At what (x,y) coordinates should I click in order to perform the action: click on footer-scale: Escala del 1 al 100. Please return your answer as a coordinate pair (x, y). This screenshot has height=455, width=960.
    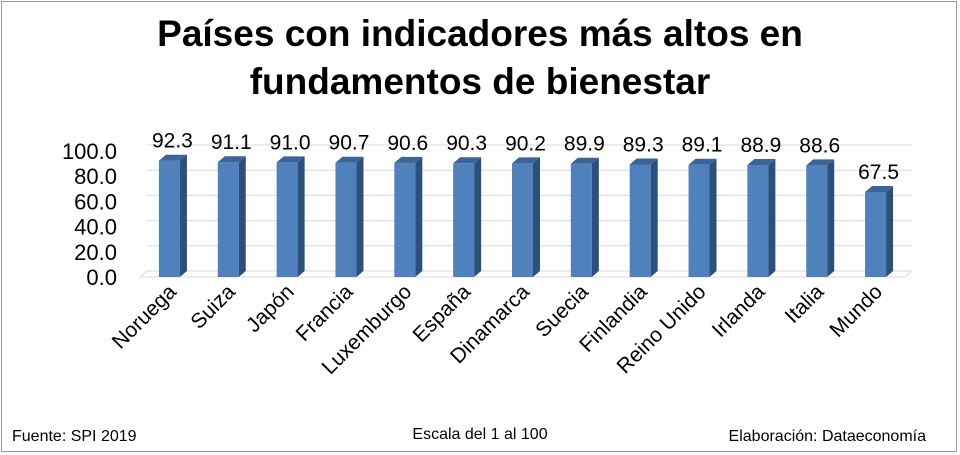
    Looking at the image, I should click on (480, 434).